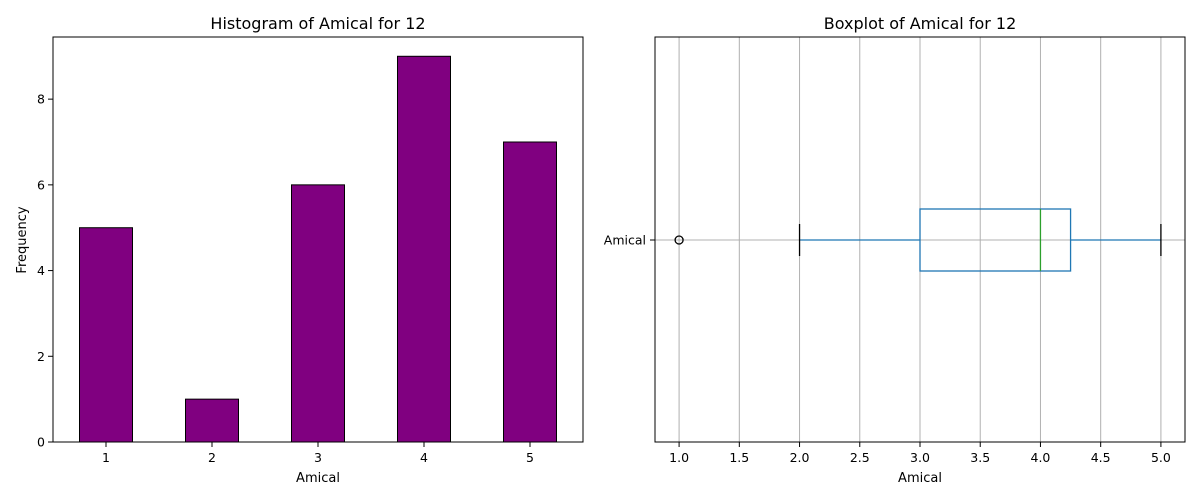 This screenshot has height=500, width=1200. I want to click on boxplot-x-tick-label: 4.0, so click(1041, 457).